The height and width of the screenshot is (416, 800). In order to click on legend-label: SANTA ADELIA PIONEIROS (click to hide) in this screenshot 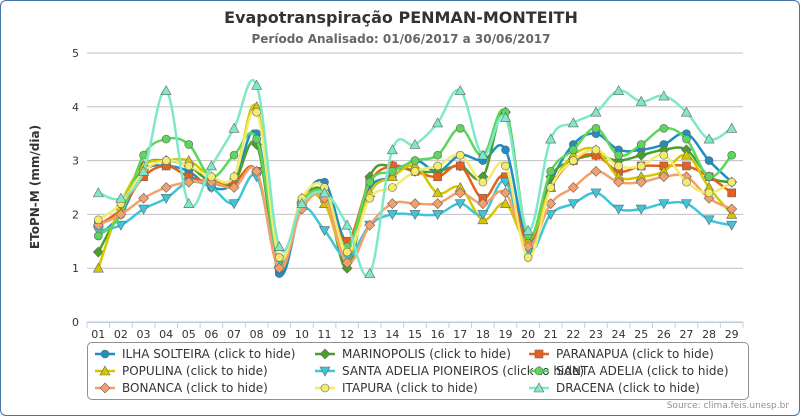, I will do `click(463, 371)`.